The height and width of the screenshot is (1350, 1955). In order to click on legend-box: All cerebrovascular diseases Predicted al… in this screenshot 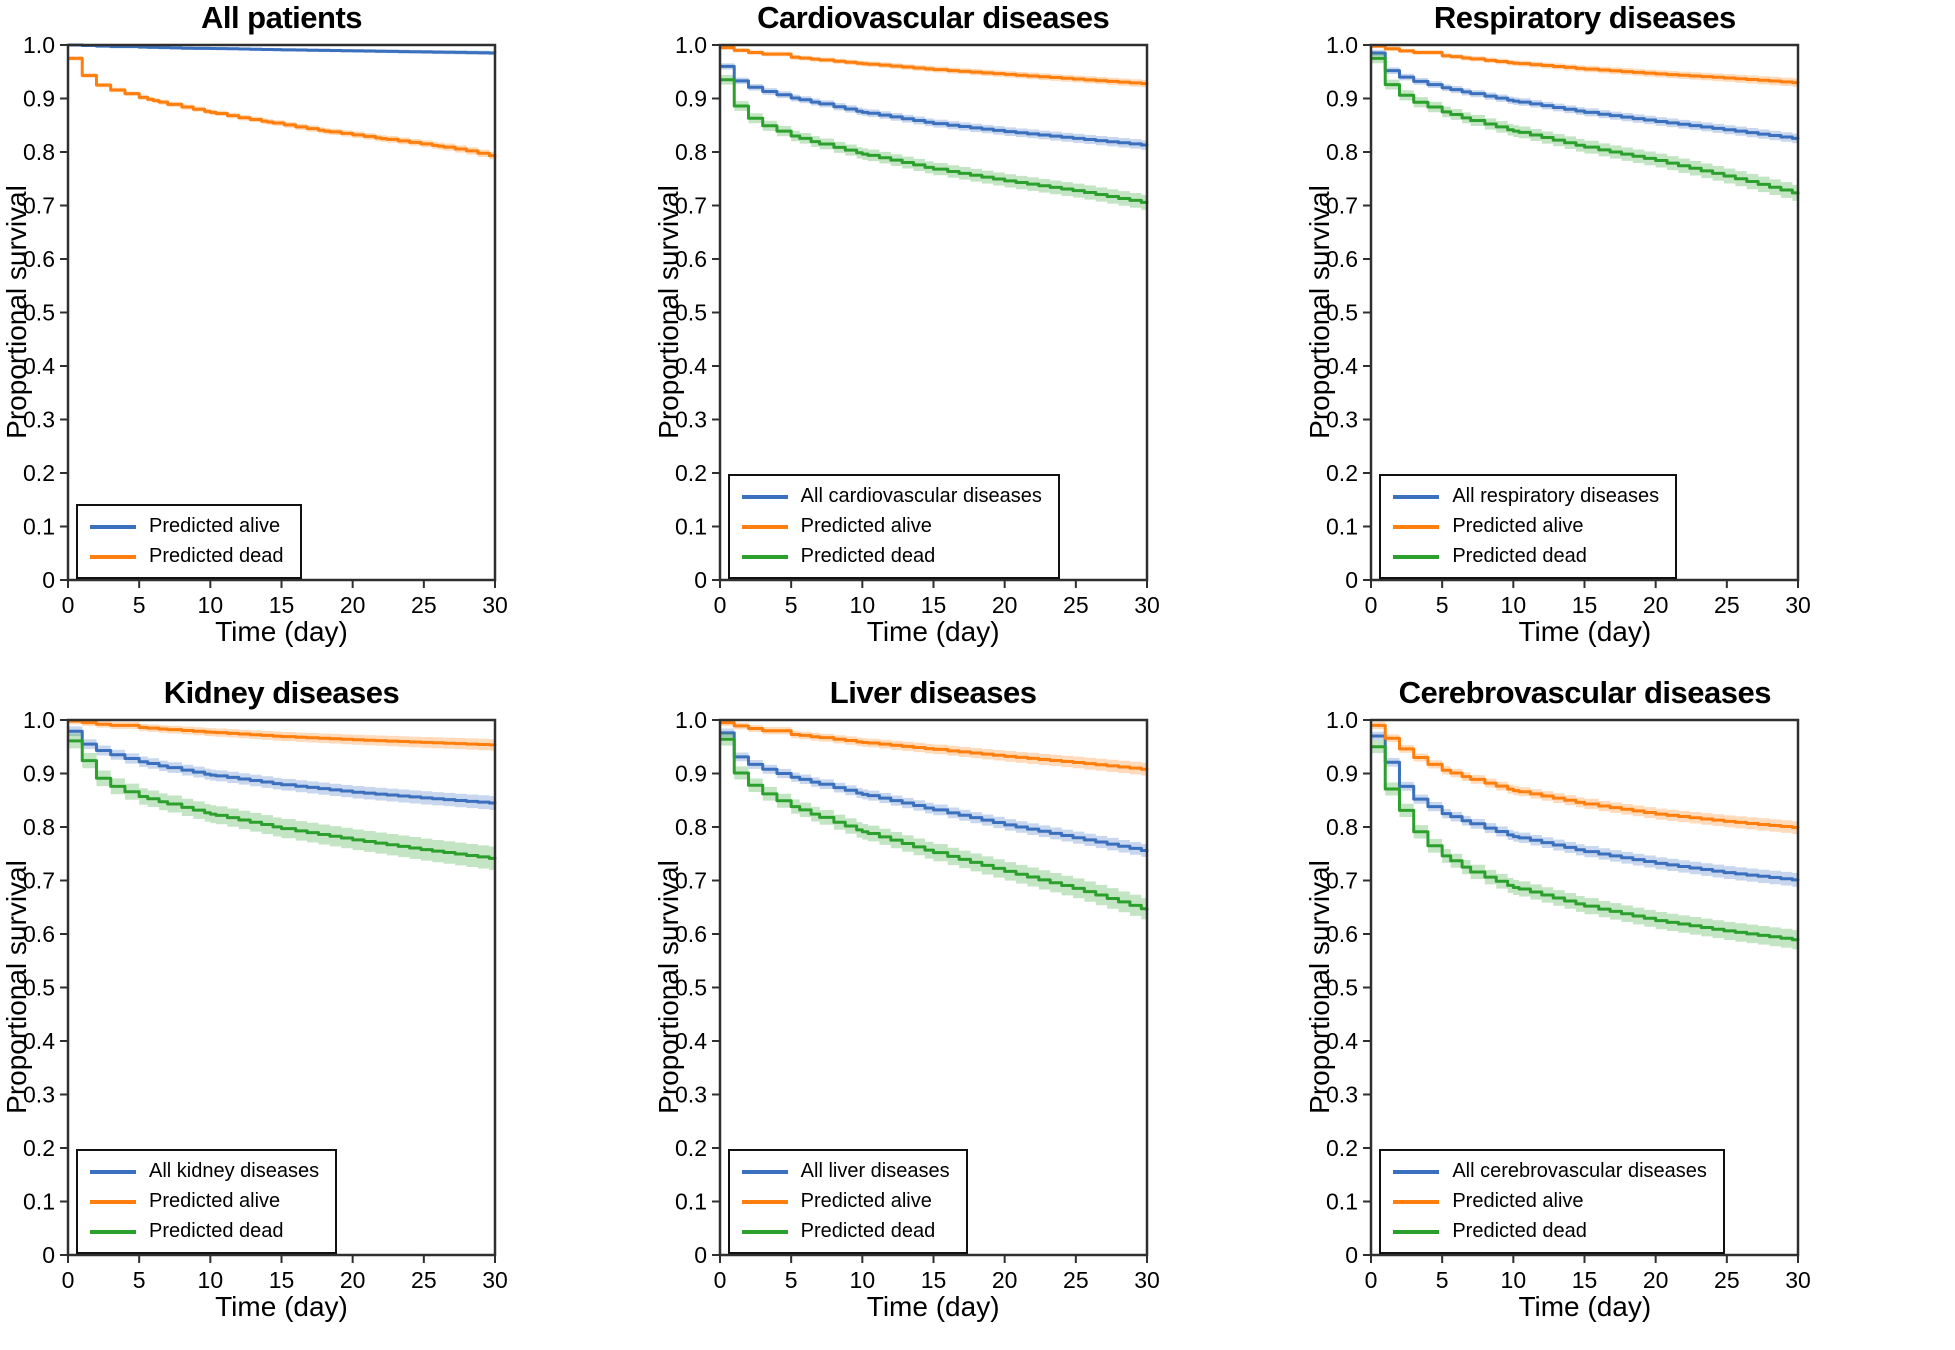, I will do `click(1552, 1201)`.